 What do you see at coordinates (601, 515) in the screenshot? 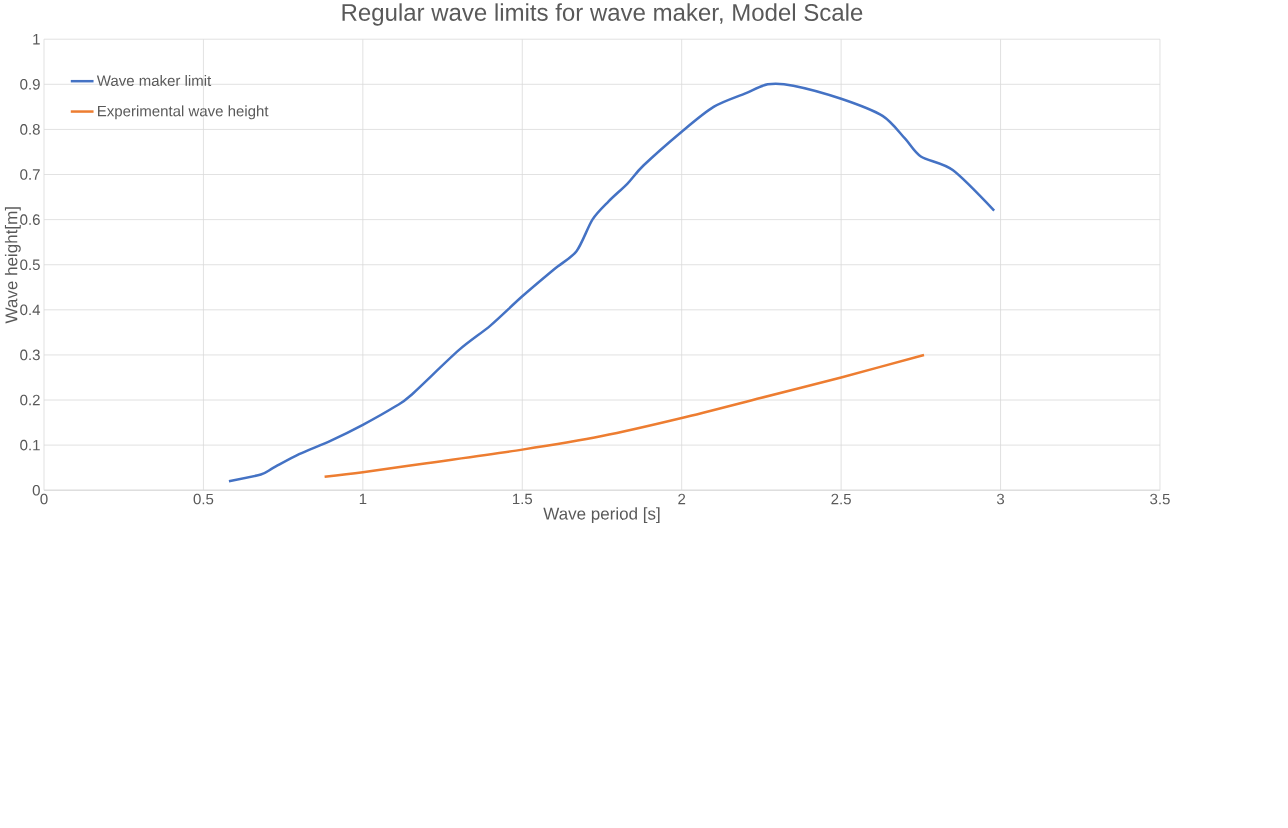
I see `x-axis-title: Wave period [s]` at bounding box center [601, 515].